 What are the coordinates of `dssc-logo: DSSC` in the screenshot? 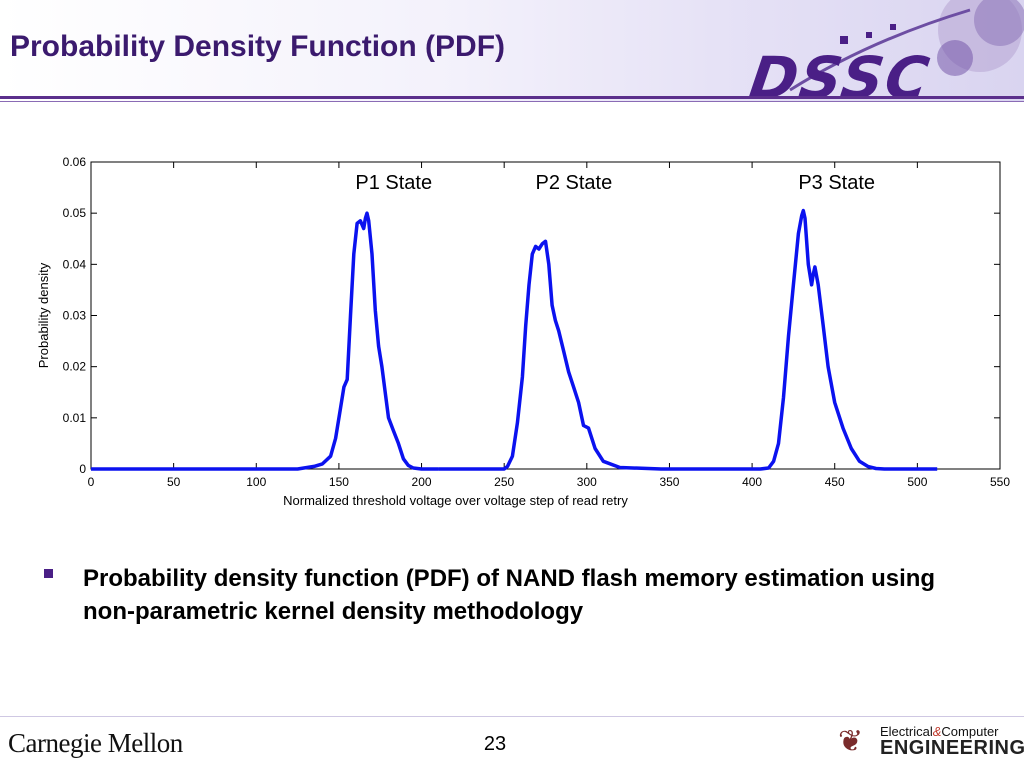 It's located at (884, 56).